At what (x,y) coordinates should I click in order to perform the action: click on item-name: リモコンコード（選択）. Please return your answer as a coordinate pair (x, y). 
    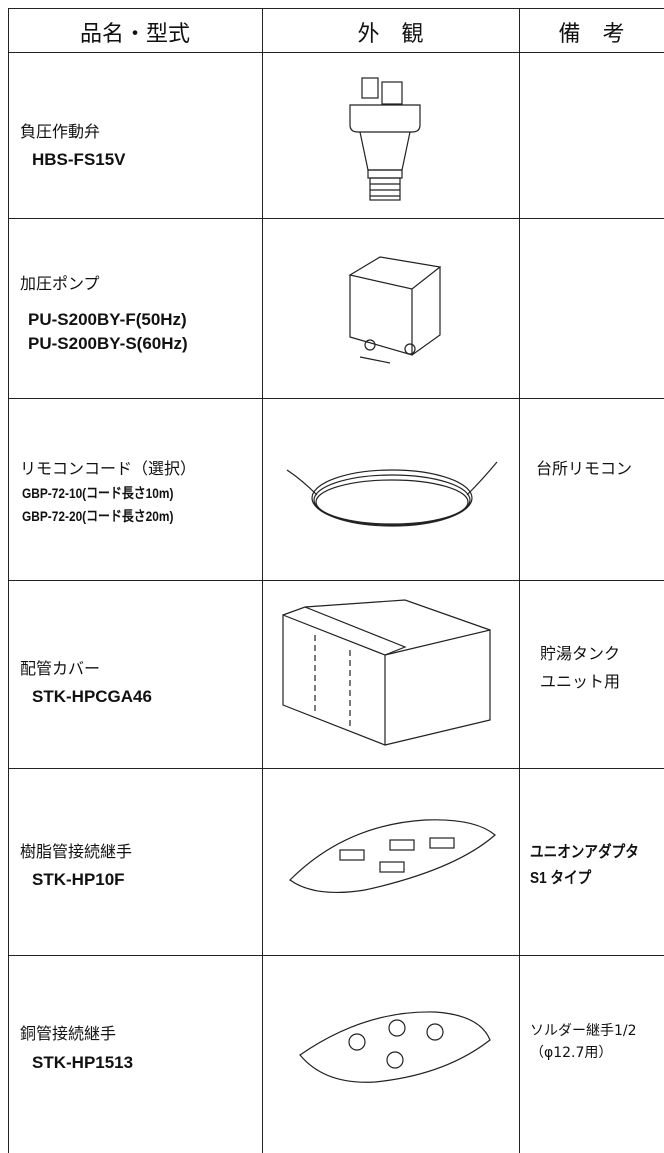
    Looking at the image, I should click on (108, 468).